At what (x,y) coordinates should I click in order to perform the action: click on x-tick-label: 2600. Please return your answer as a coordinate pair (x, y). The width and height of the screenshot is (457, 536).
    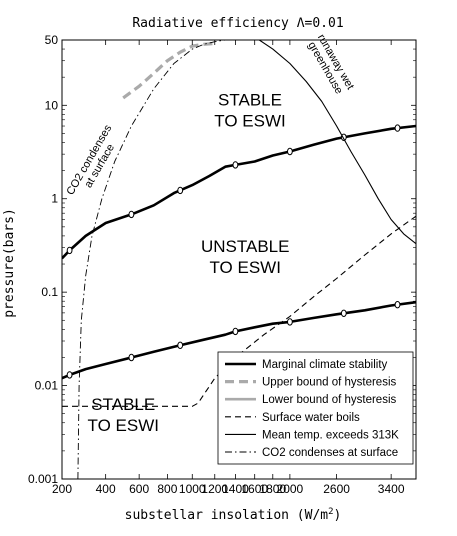
    Looking at the image, I should click on (336, 489).